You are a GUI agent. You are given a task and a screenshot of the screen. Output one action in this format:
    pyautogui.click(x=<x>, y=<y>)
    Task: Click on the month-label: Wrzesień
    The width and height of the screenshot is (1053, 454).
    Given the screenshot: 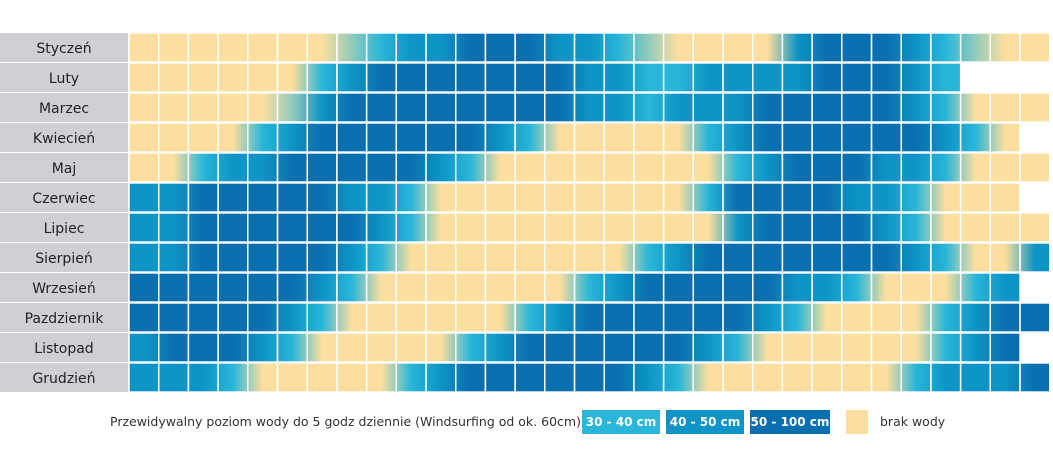 What is the action you would take?
    pyautogui.click(x=64, y=289)
    